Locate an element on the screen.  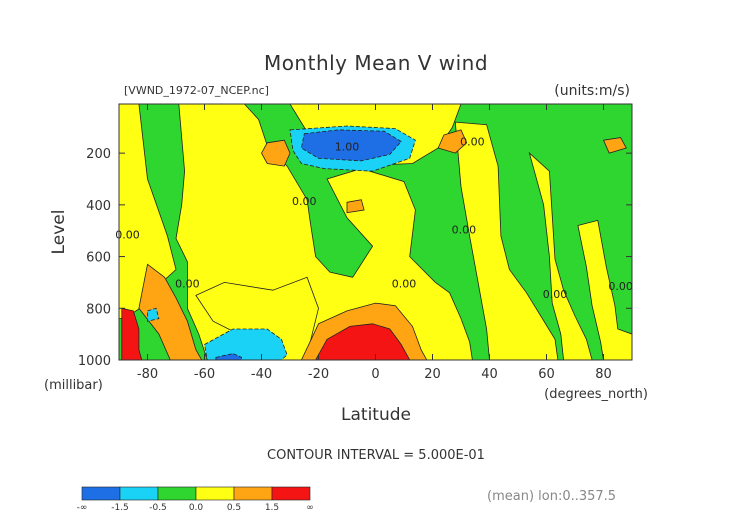
contour-label-1: 0.00 is located at coordinates (404, 284).